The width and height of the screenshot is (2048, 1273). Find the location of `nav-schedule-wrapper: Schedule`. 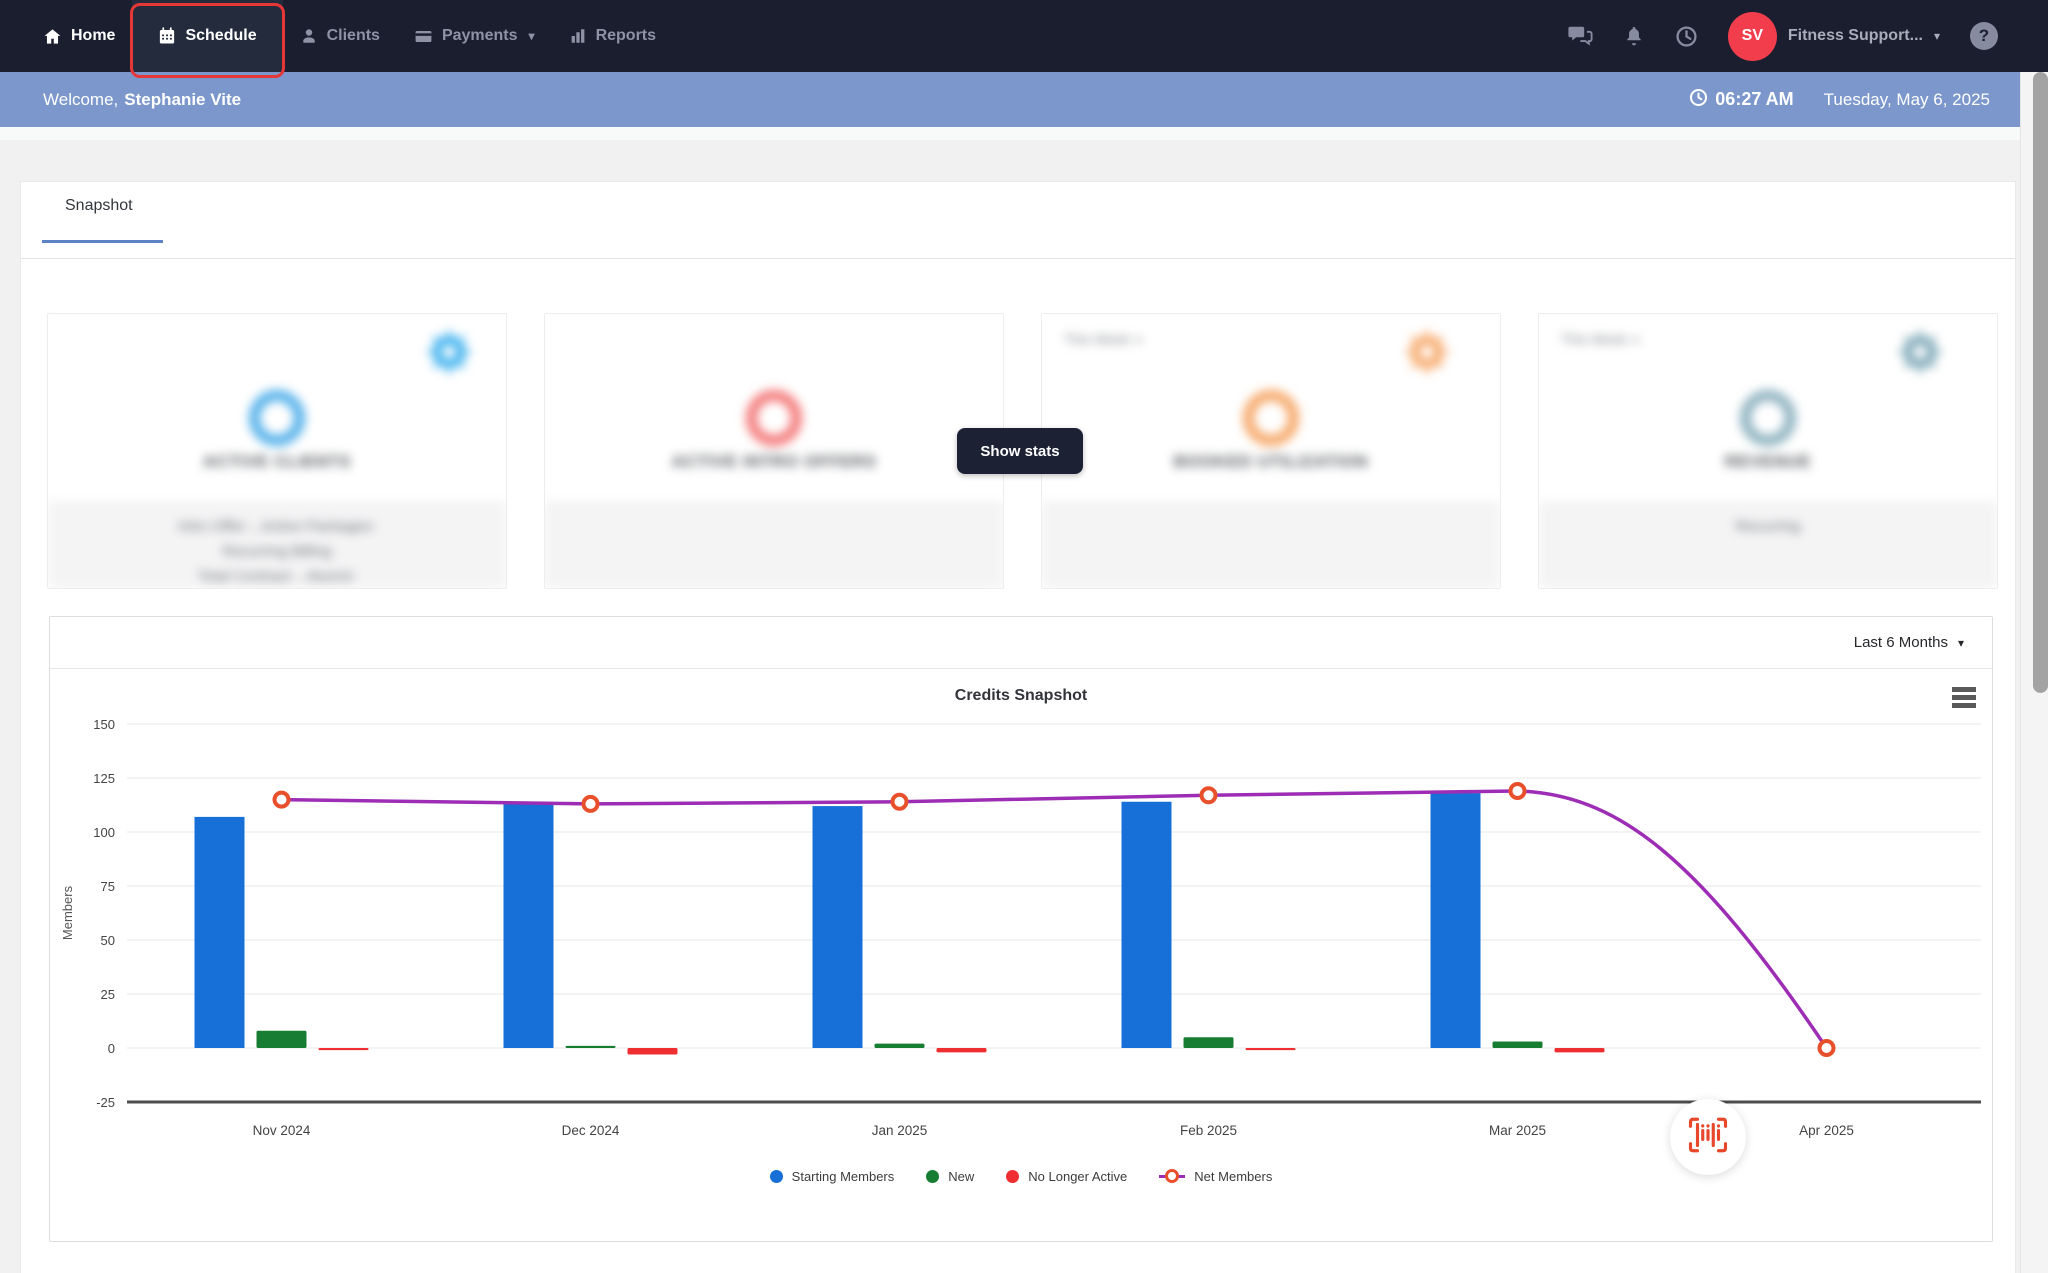

nav-schedule-wrapper: Schedule is located at coordinates (207, 39).